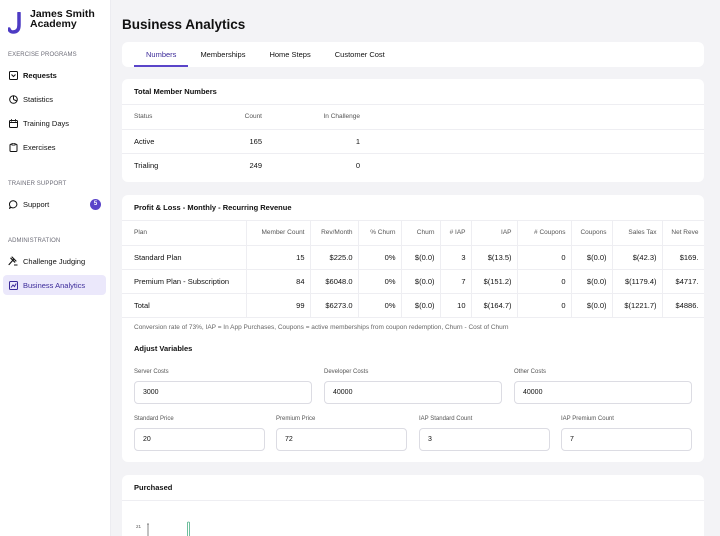 Image resolution: width=720 pixels, height=536 pixels. I want to click on tab-home-steps: Home Steps, so click(290, 54).